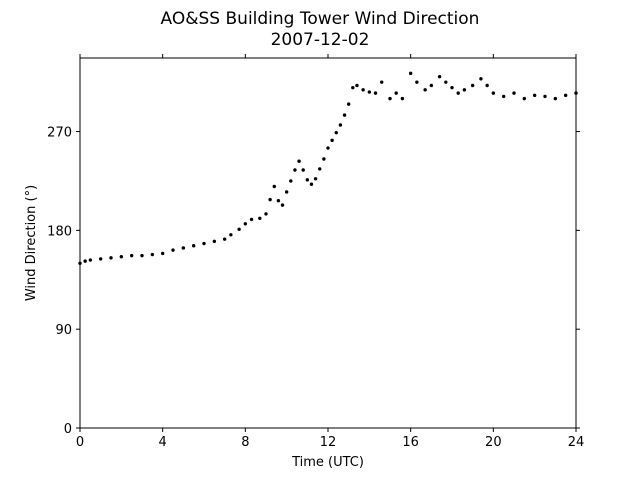 Image resolution: width=640 pixels, height=480 pixels. I want to click on x-tick-label-4: 16, so click(410, 442).